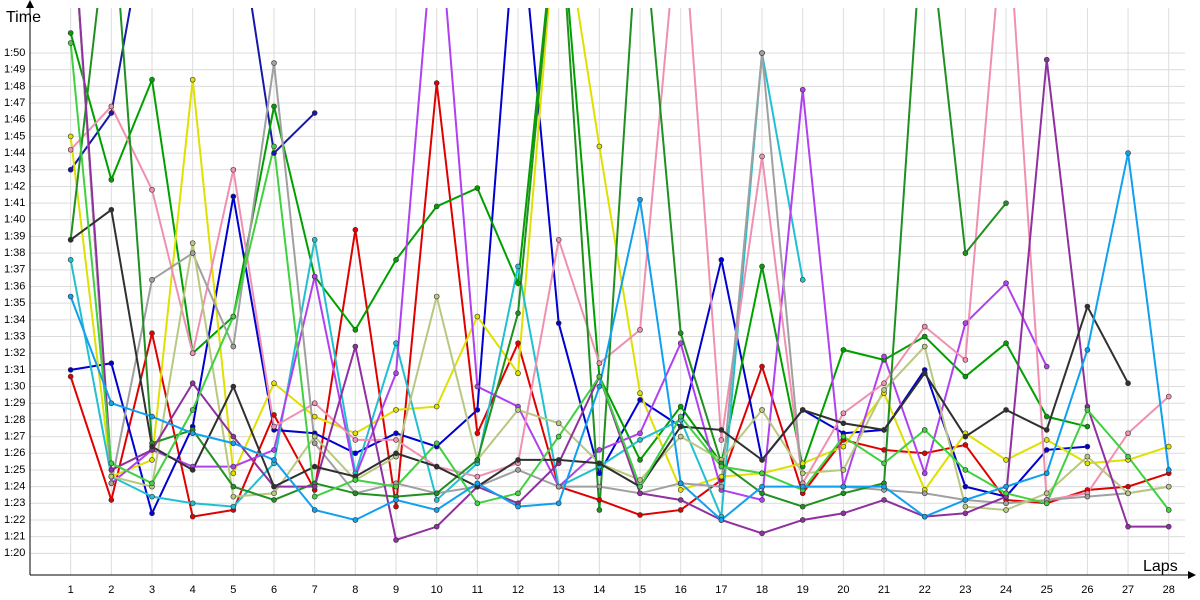 This screenshot has height=600, width=1200. What do you see at coordinates (477, 590) in the screenshot?
I see `x-tick-label: 11` at bounding box center [477, 590].